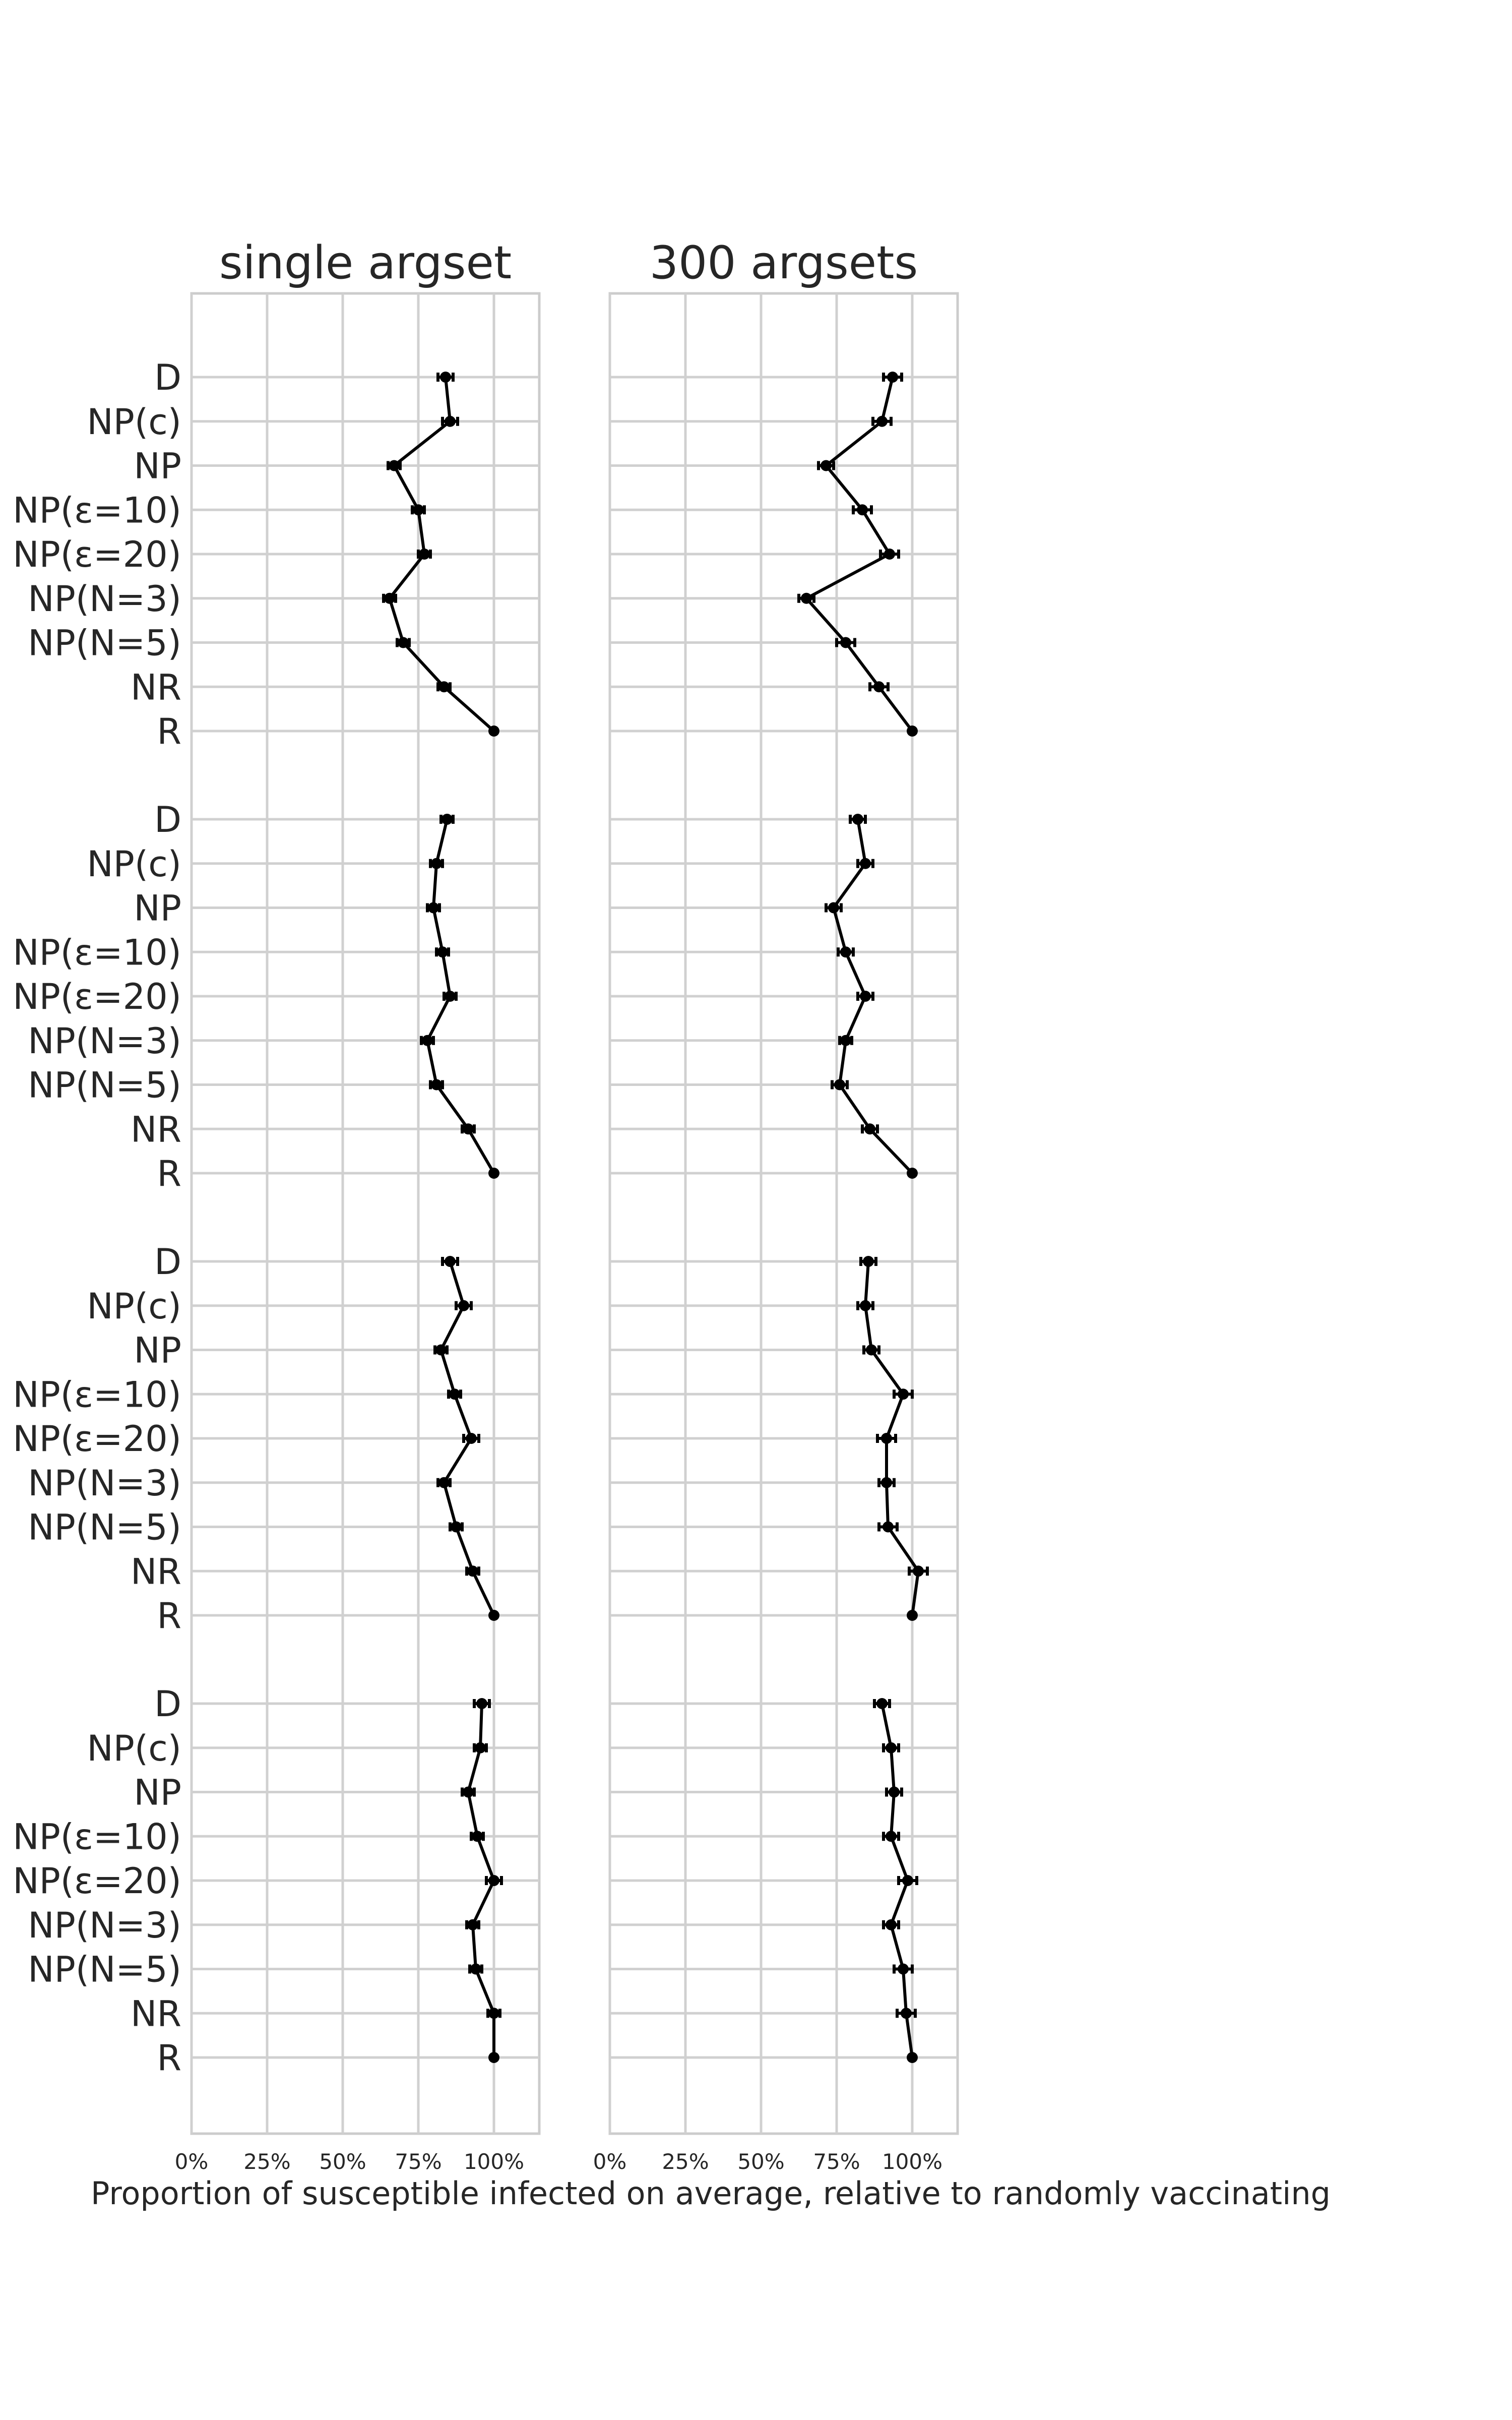  Describe the element at coordinates (494, 2161) in the screenshot. I see `x-tick-label: 100%` at that location.